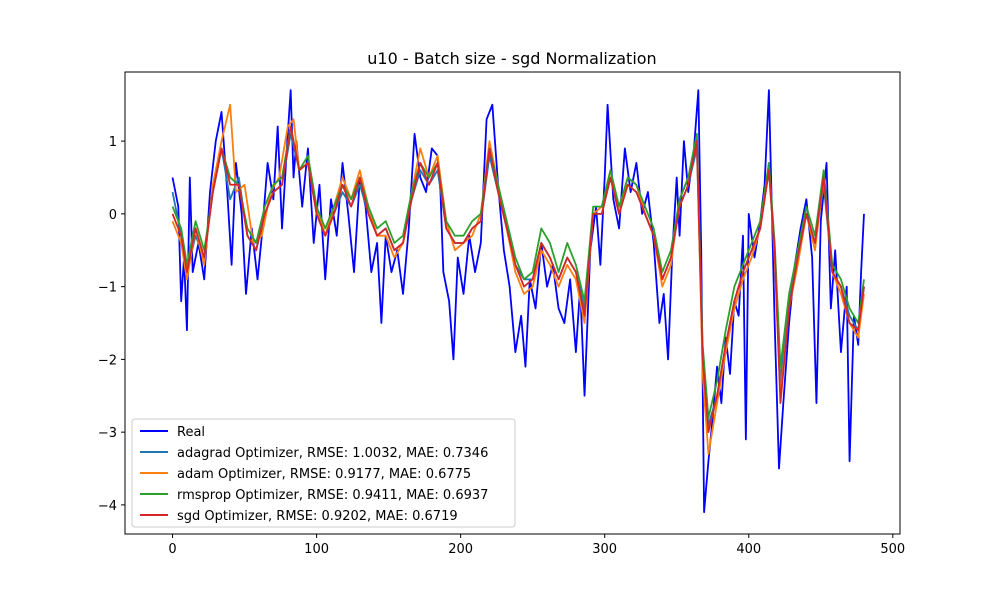  I want to click on y-tick-label-0: −4, so click(107, 506).